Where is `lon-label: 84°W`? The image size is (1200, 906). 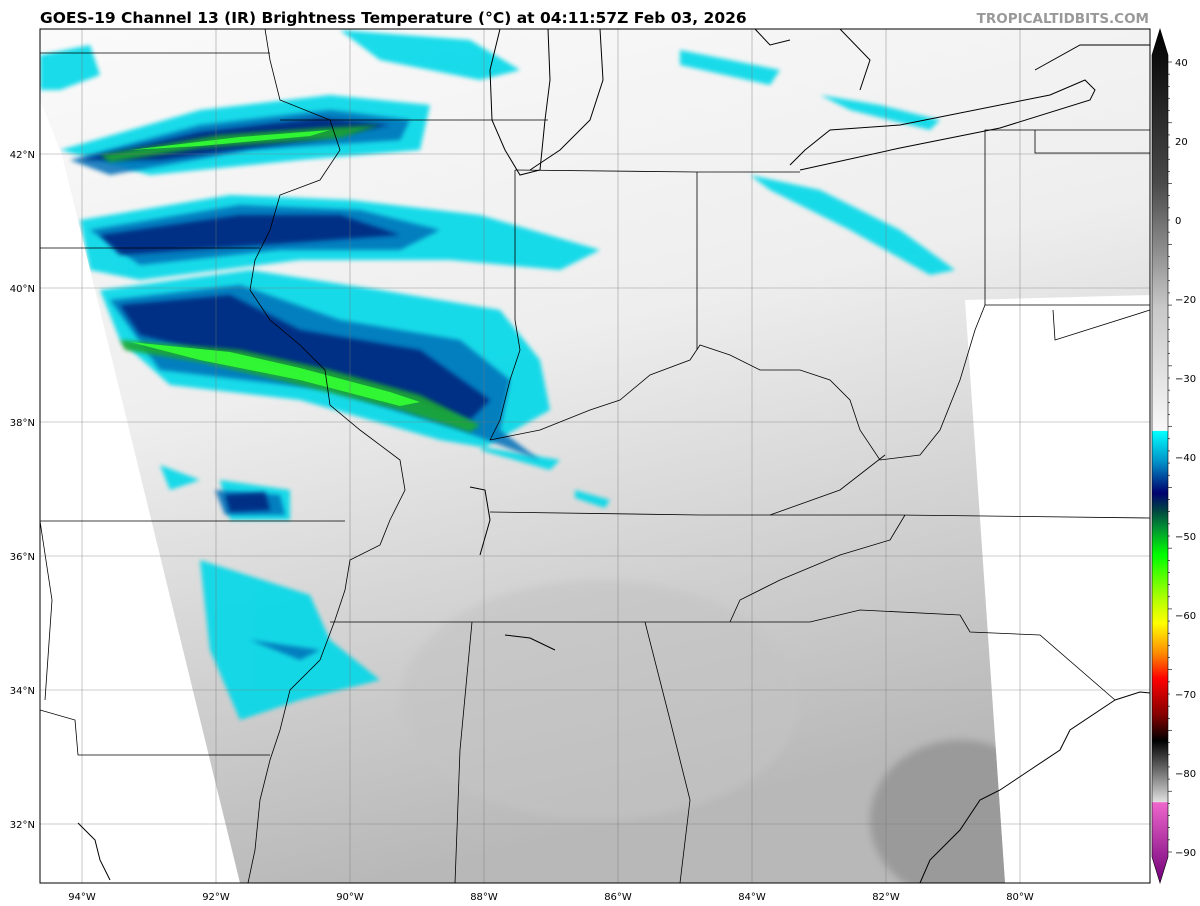 lon-label: 84°W is located at coordinates (752, 897).